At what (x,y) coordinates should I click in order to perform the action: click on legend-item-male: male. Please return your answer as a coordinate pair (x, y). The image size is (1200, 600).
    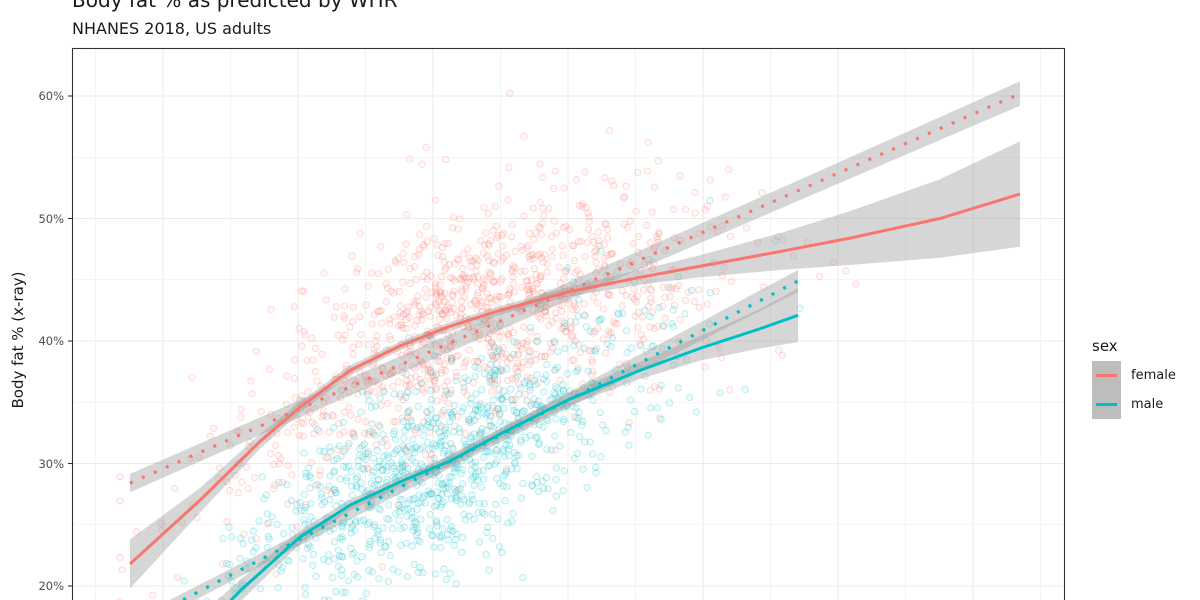
    Looking at the image, I should click on (1134, 404).